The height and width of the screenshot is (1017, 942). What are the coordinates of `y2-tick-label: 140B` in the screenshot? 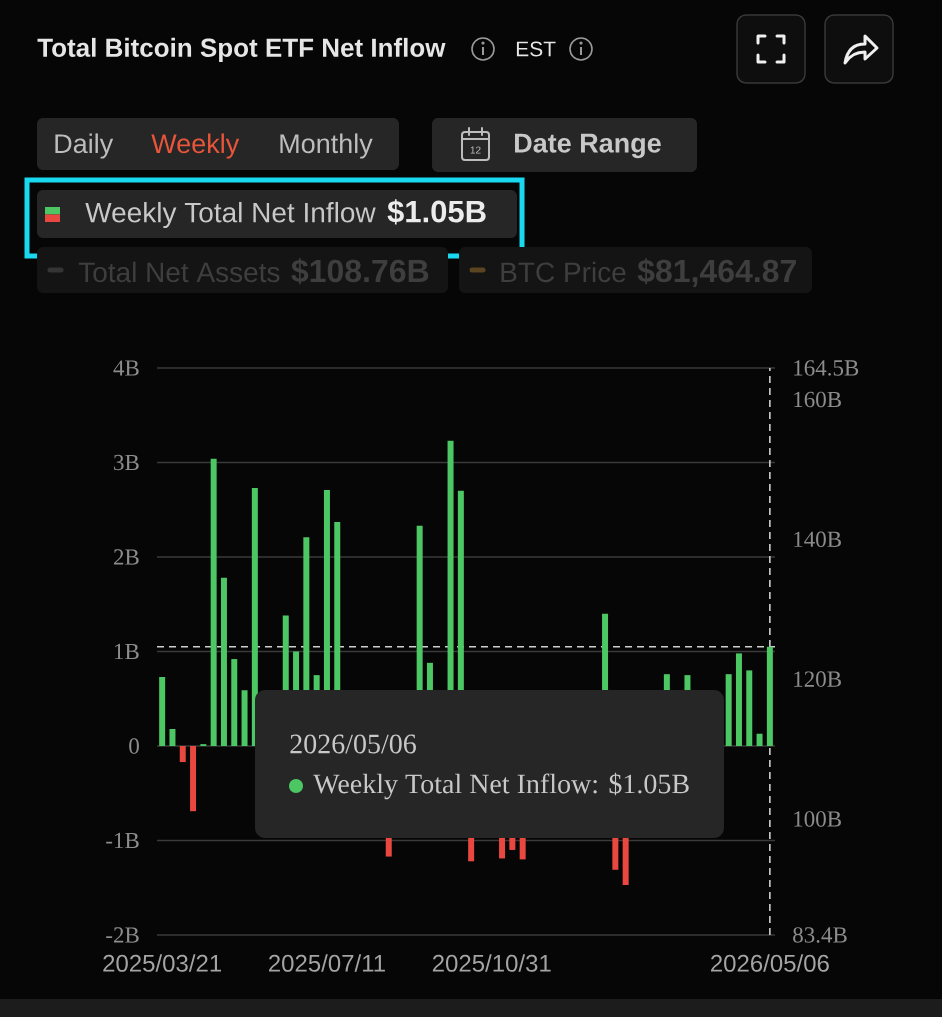 It's located at (817, 539).